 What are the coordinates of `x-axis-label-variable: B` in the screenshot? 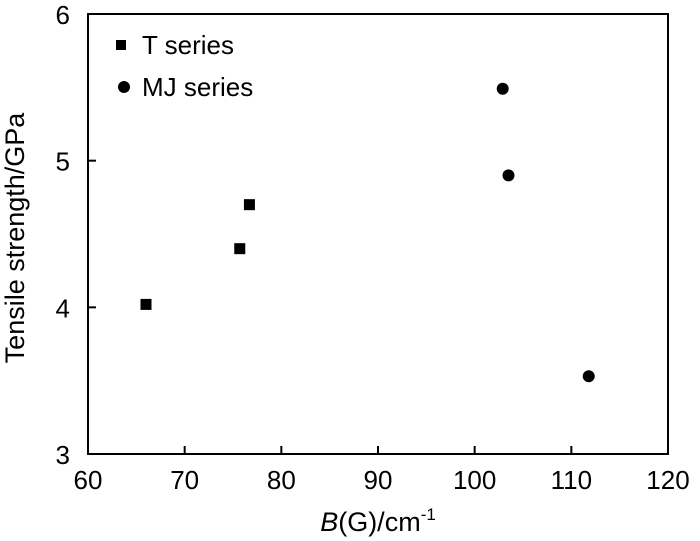 It's located at (329, 522).